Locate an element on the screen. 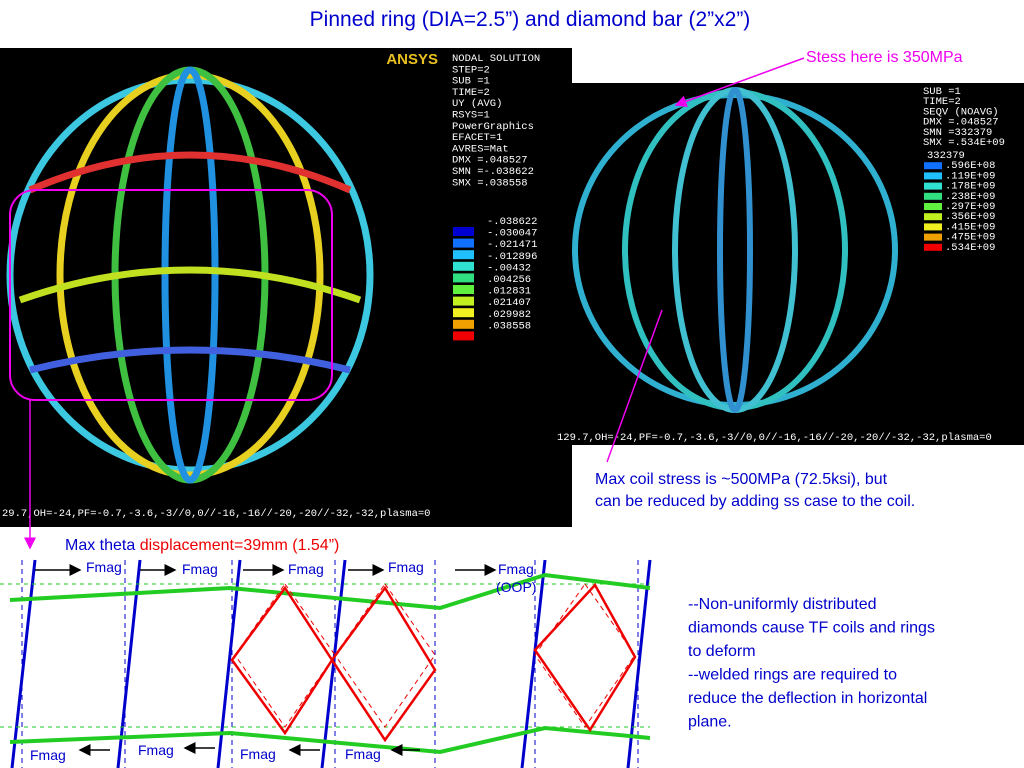  legend-label: .596E+08 is located at coordinates (970, 166).